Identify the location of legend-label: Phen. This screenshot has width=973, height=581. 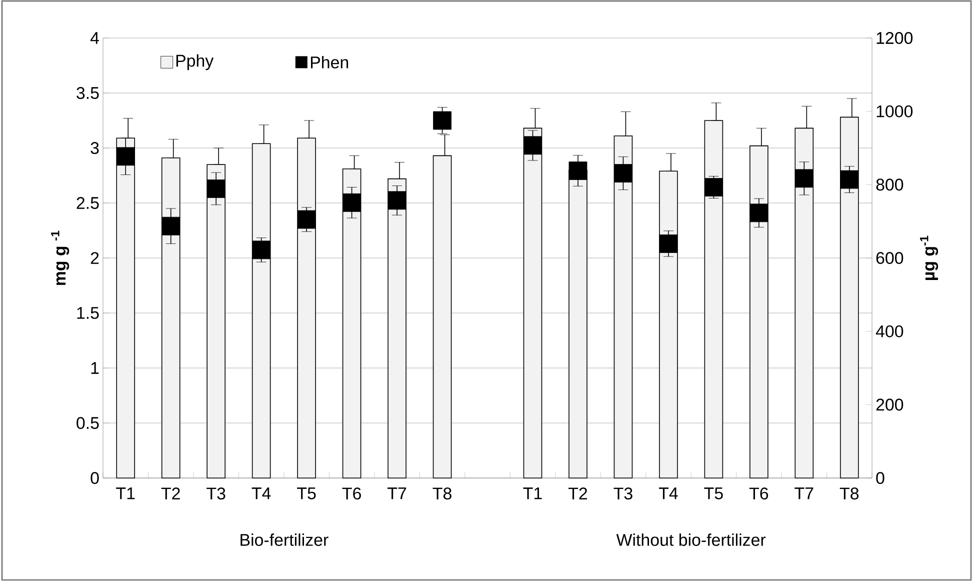
(329, 62).